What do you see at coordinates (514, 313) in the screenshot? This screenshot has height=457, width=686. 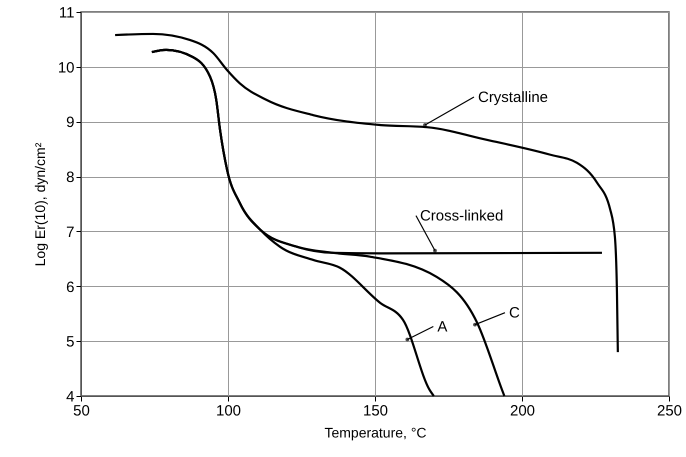 I see `annotation: C` at bounding box center [514, 313].